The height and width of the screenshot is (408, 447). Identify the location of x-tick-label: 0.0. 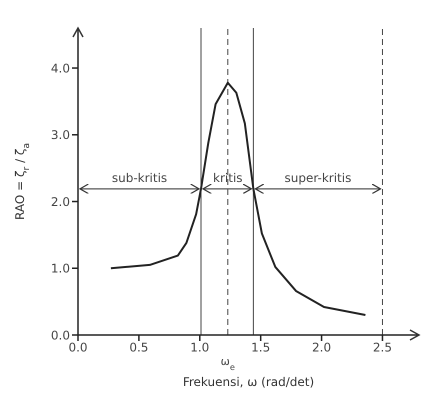
(78, 347).